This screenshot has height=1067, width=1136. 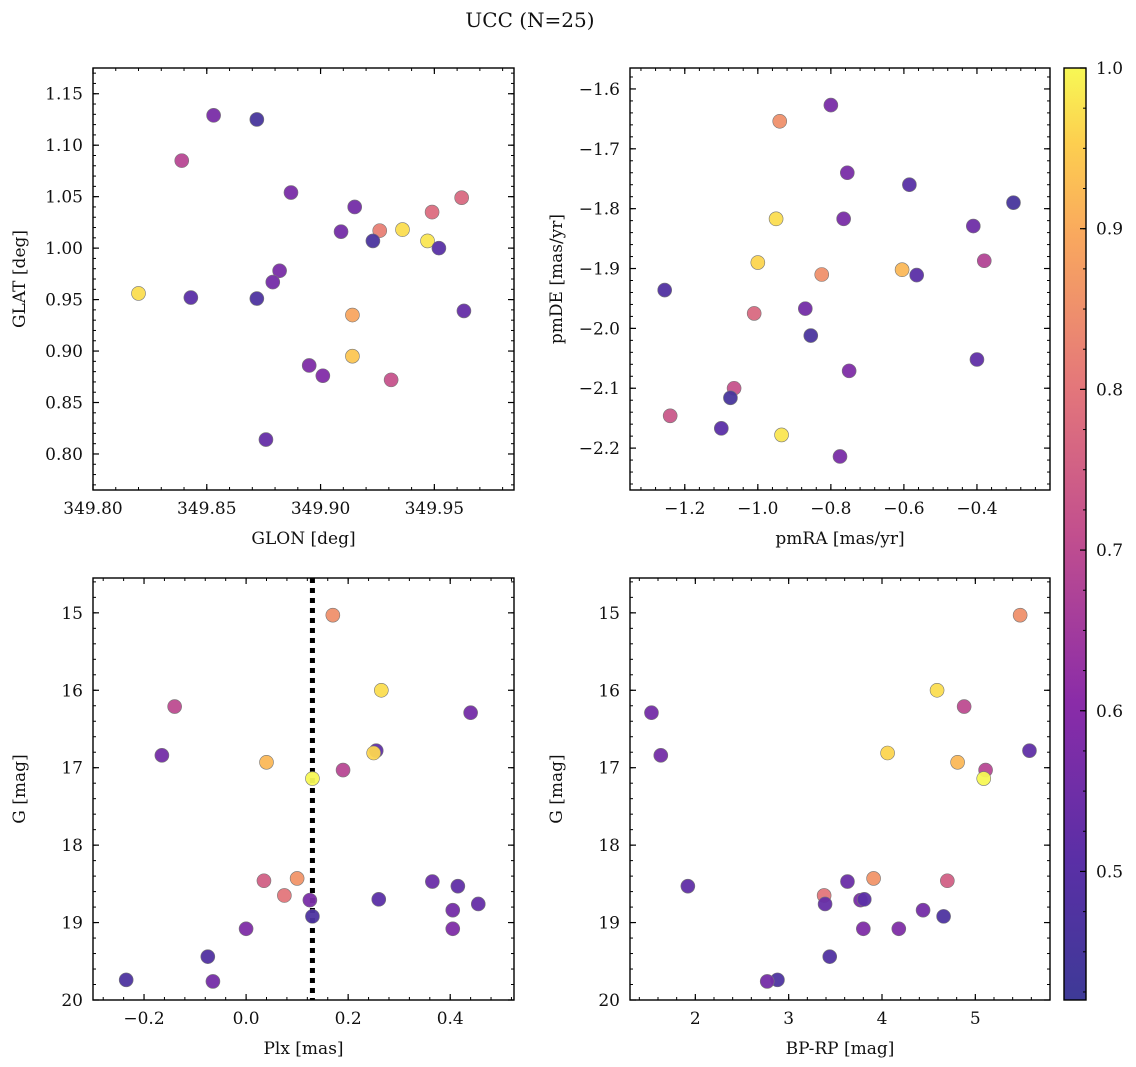 I want to click on y-tick-label: 1.05, so click(x=64, y=198).